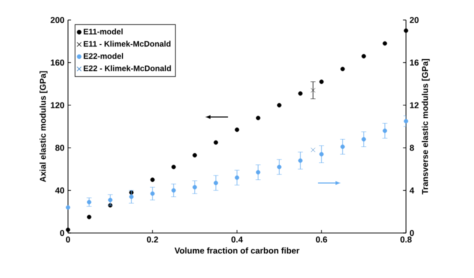 The image size is (474, 278). I want to click on y-tick-label: 200, so click(57, 20).